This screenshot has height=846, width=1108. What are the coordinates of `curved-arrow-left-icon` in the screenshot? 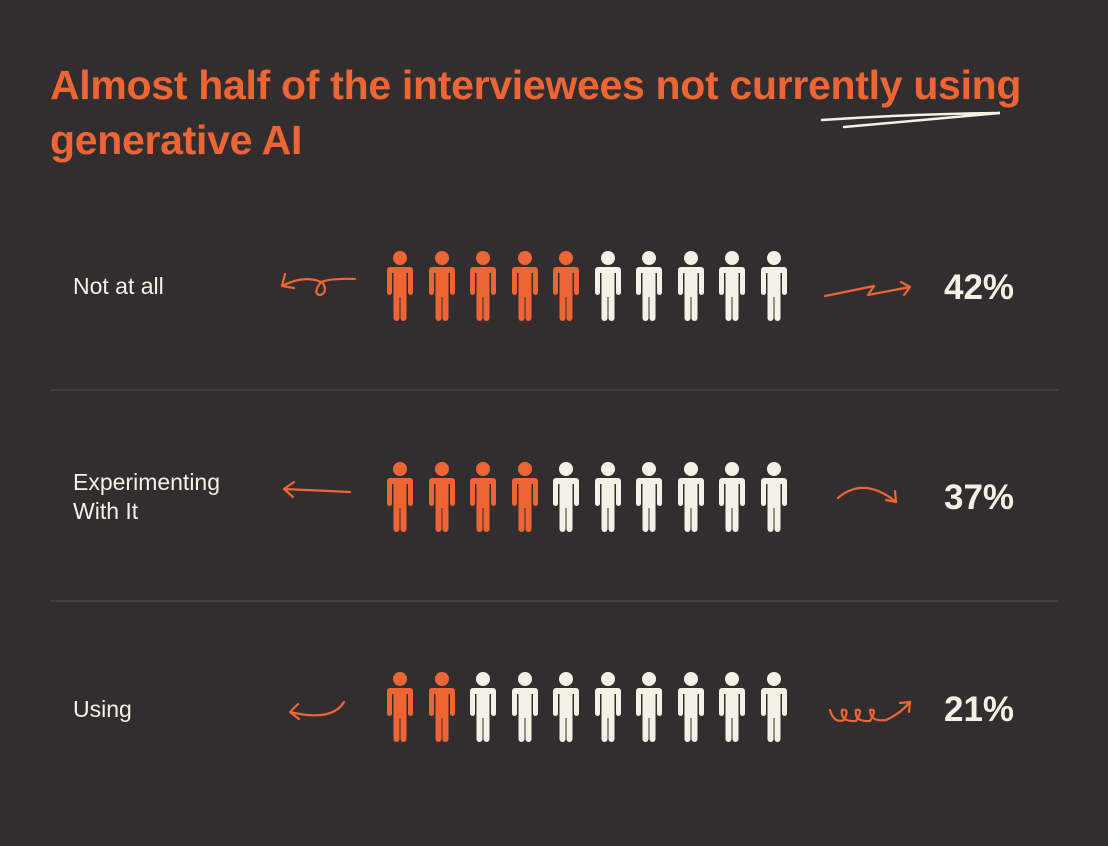 It's located at (317, 710).